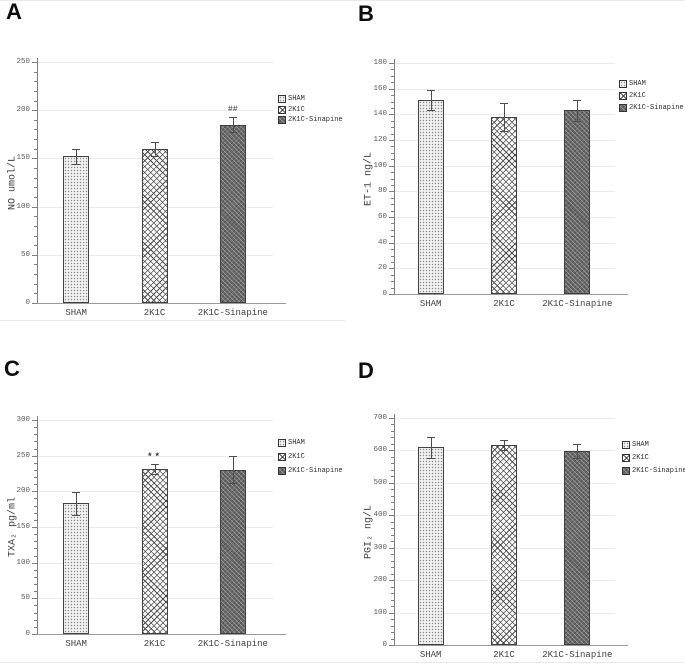 The width and height of the screenshot is (685, 664). Describe the element at coordinates (382, 191) in the screenshot. I see `y-tick-label: 80` at that location.